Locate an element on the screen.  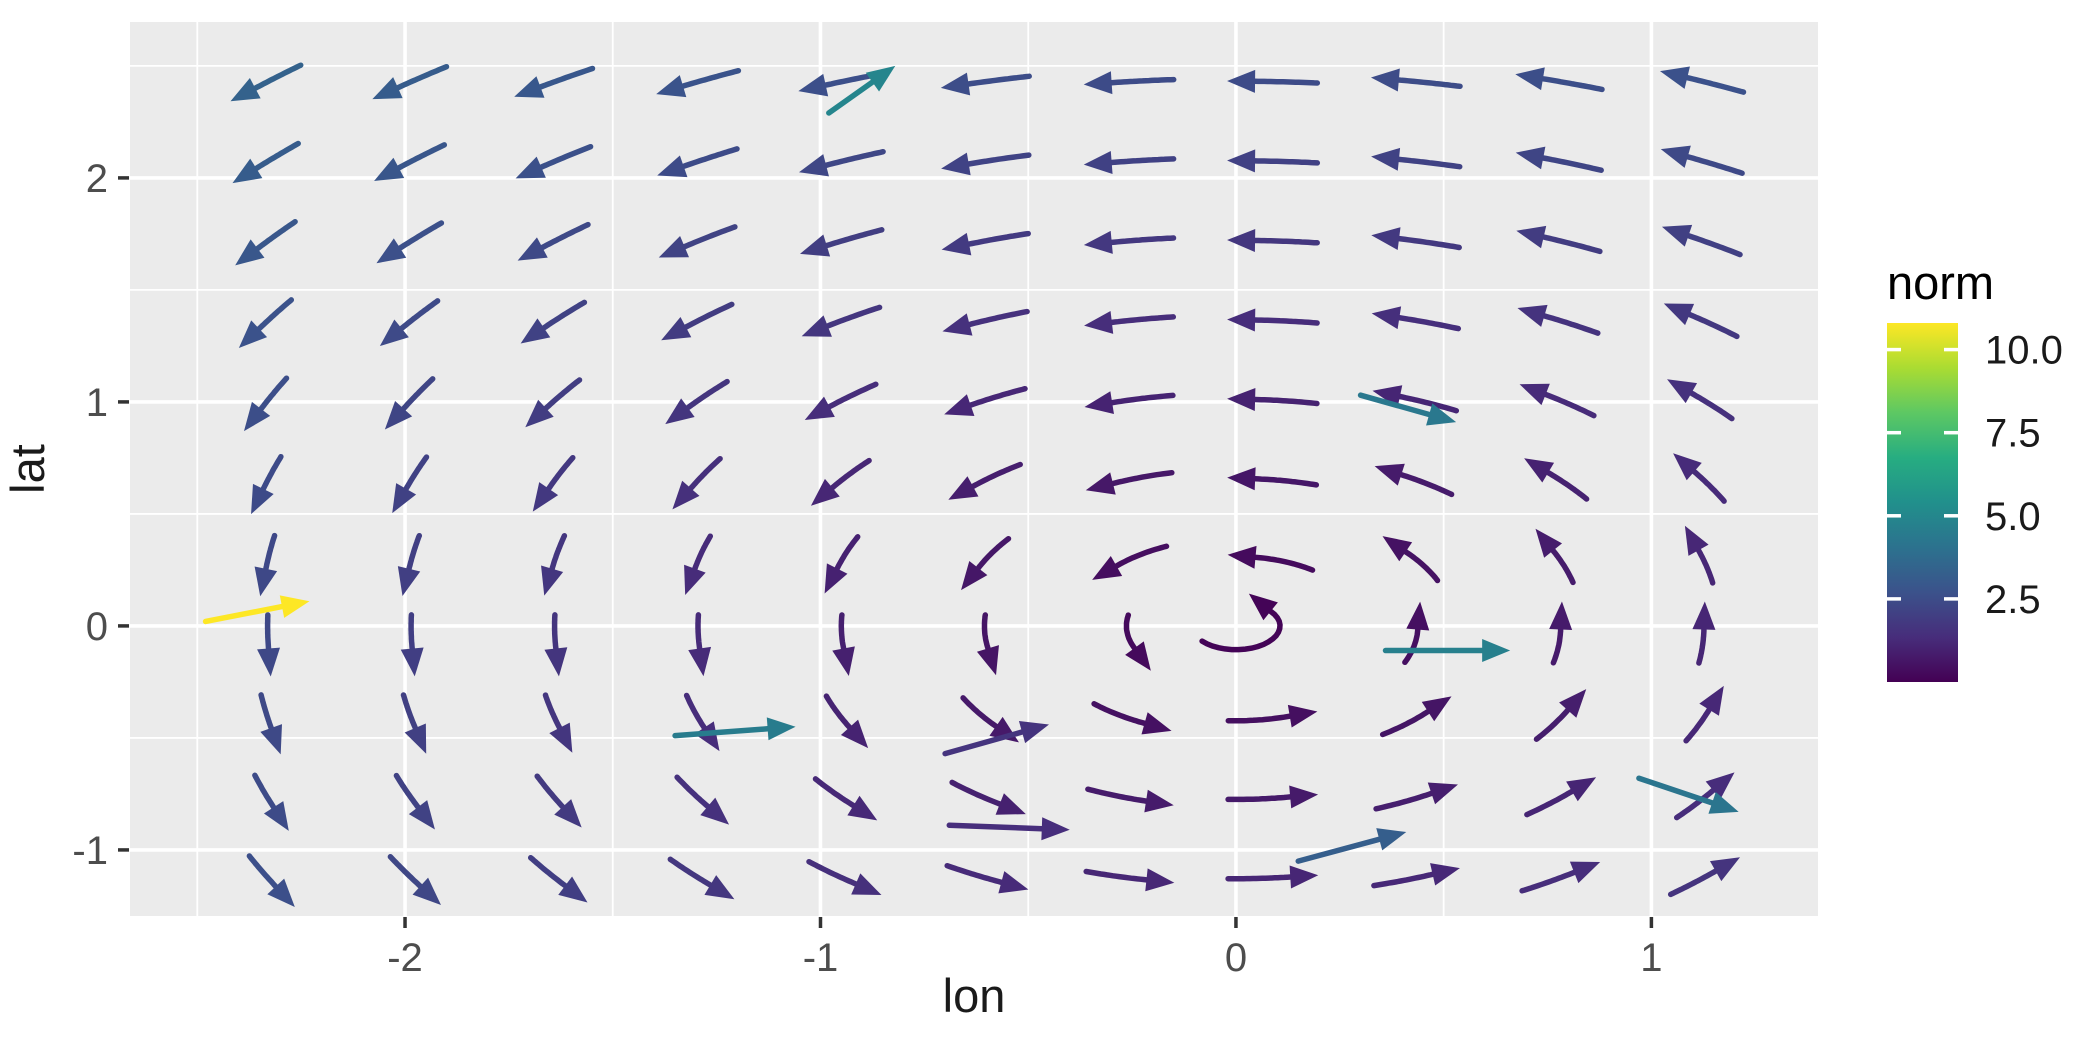
colorbar-gradient is located at coordinates (1922, 502).